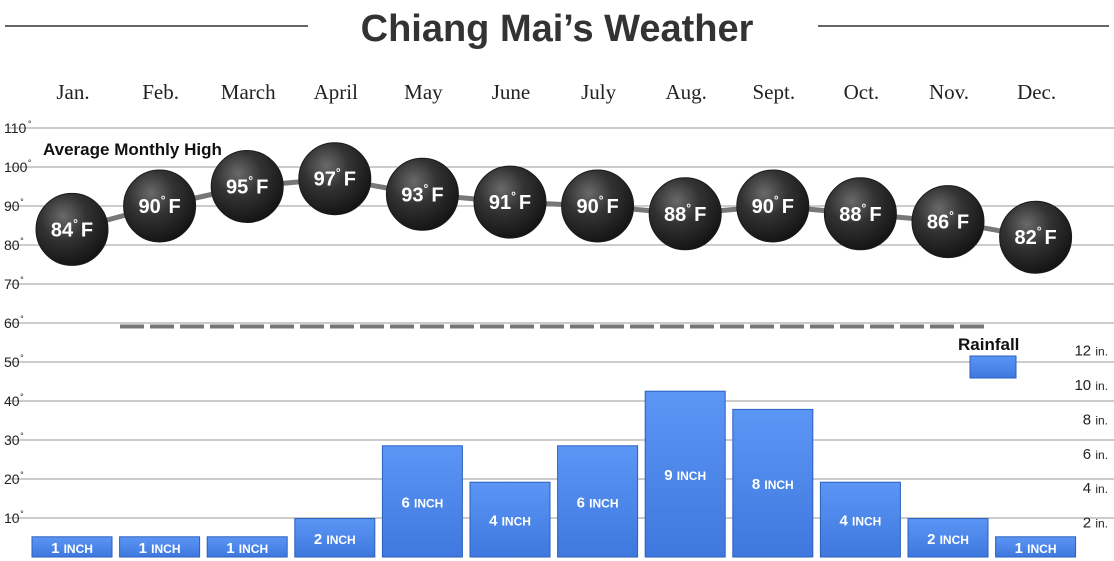 The width and height of the screenshot is (1114, 561). What do you see at coordinates (423, 92) in the screenshot?
I see `month-label: May` at bounding box center [423, 92].